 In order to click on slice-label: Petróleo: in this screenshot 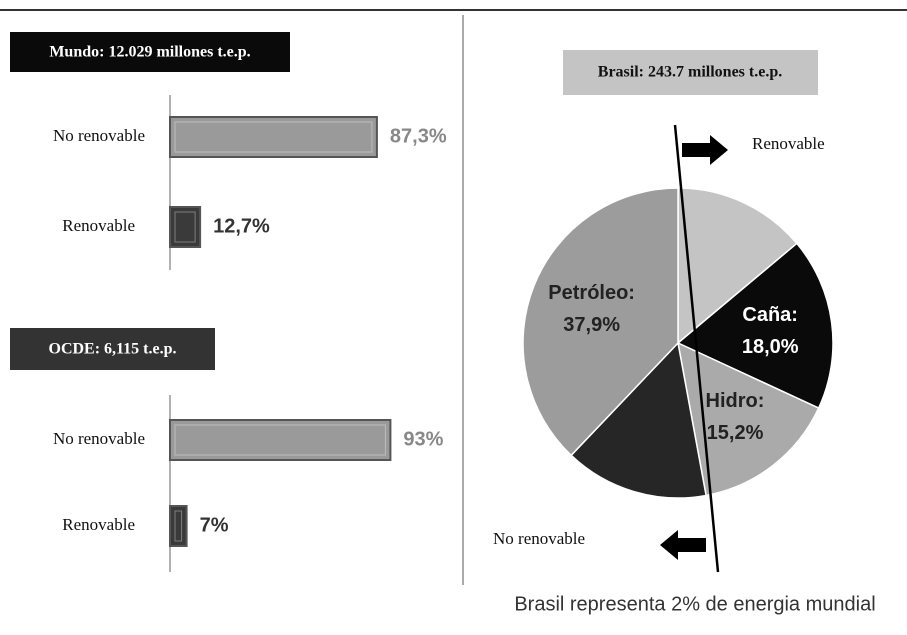, I will do `click(591, 293)`.